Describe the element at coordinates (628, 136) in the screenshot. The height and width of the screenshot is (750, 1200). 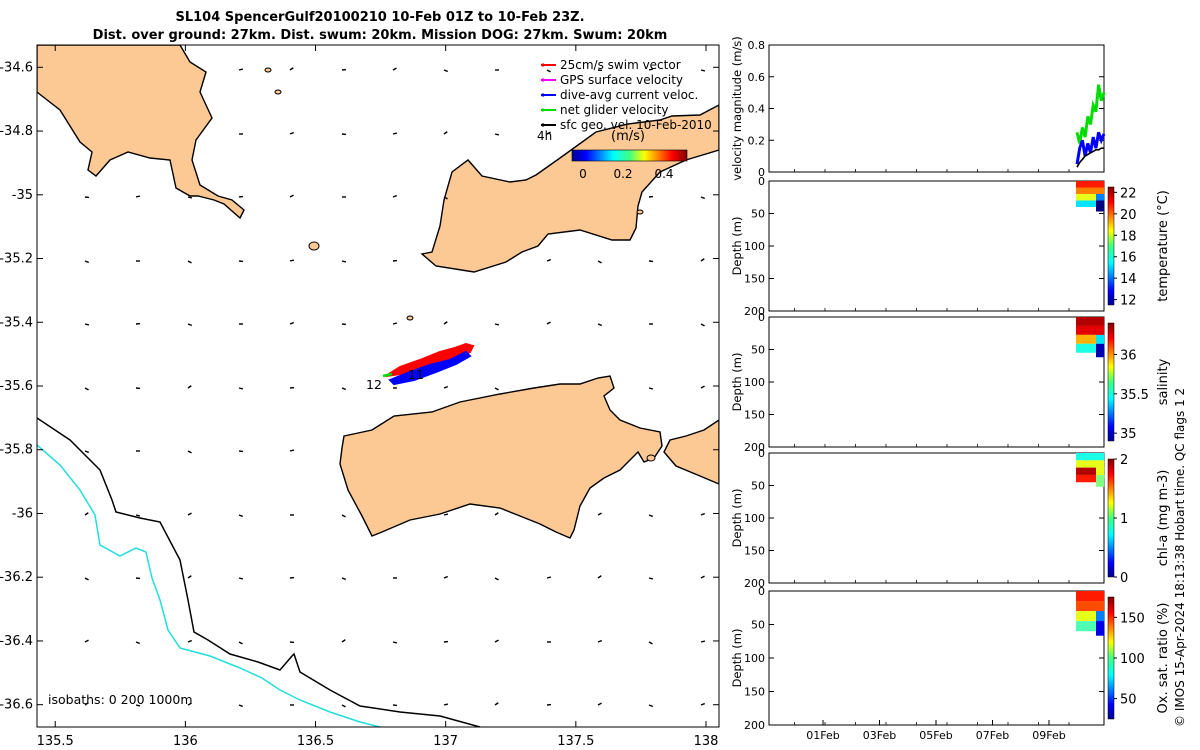
I see `colorbar-title: (m/s)` at that location.